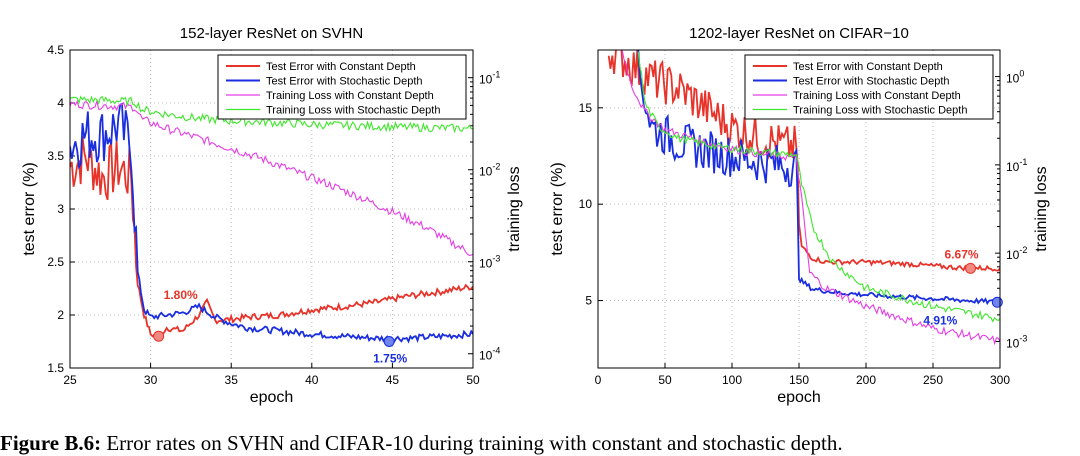  What do you see at coordinates (55, 368) in the screenshot?
I see `y-tick-label: 1.5` at bounding box center [55, 368].